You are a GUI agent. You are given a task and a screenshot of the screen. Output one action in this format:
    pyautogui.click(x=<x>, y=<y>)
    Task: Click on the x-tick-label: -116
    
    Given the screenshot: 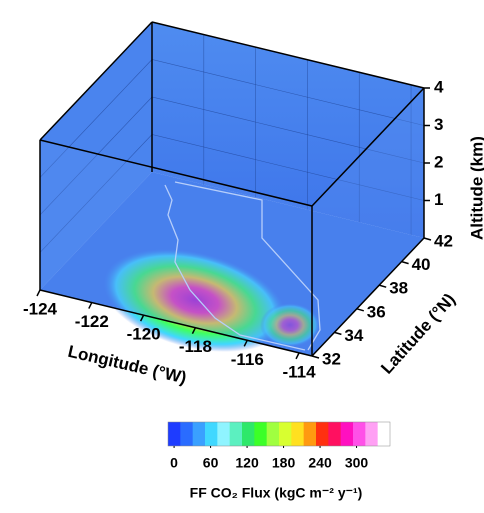 What is the action you would take?
    pyautogui.click(x=247, y=359)
    